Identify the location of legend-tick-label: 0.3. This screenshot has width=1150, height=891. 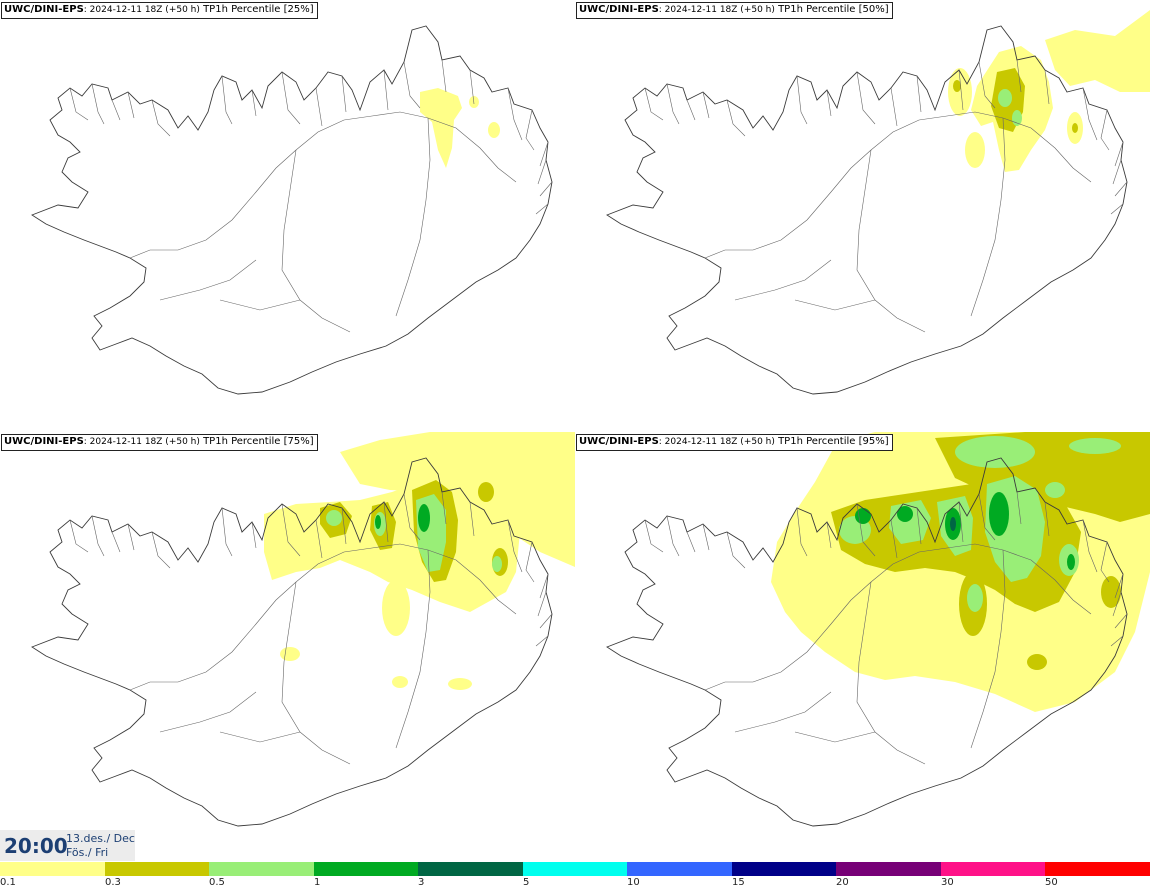
(113, 882).